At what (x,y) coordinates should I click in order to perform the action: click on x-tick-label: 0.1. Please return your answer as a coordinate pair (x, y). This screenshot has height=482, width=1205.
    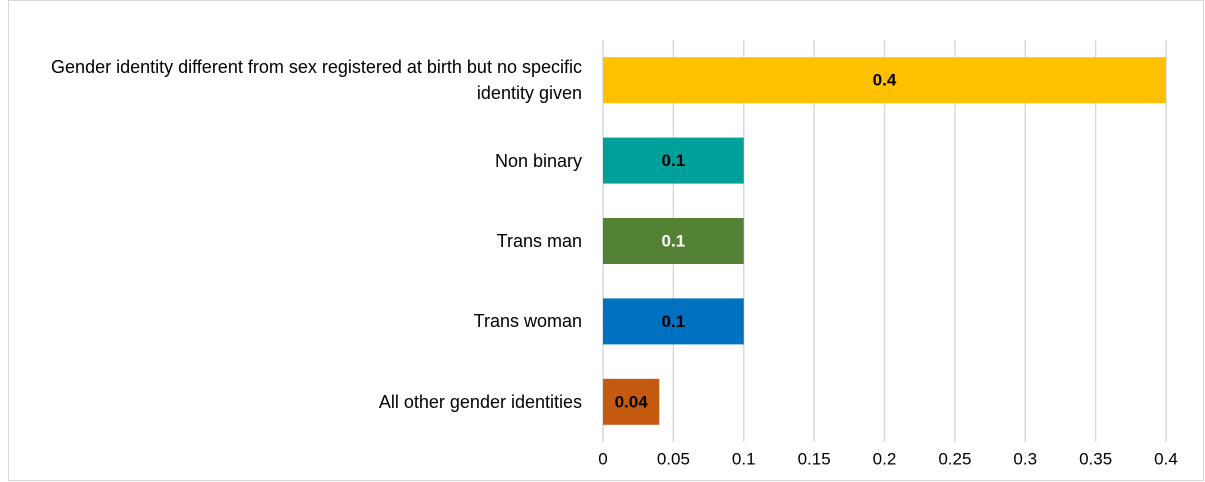
    Looking at the image, I should click on (744, 458).